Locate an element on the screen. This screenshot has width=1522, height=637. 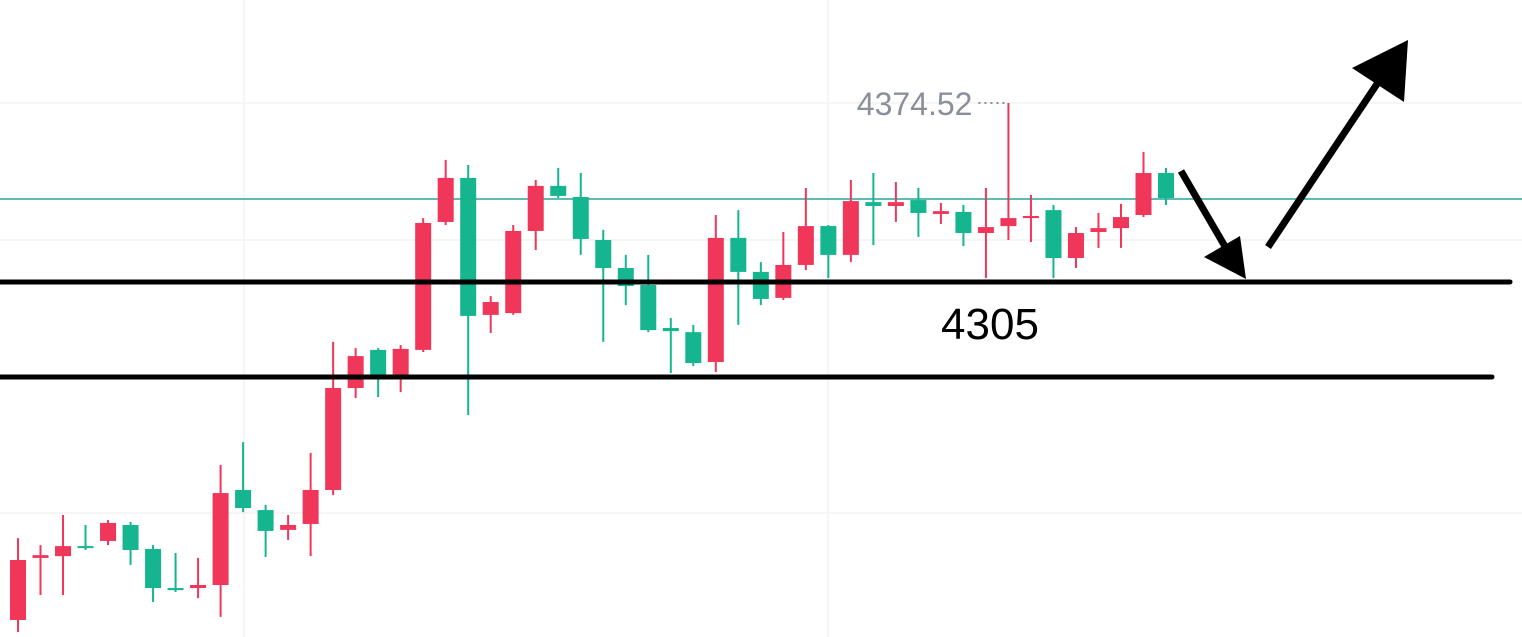
arrow-up is located at coordinates (1326, 159).